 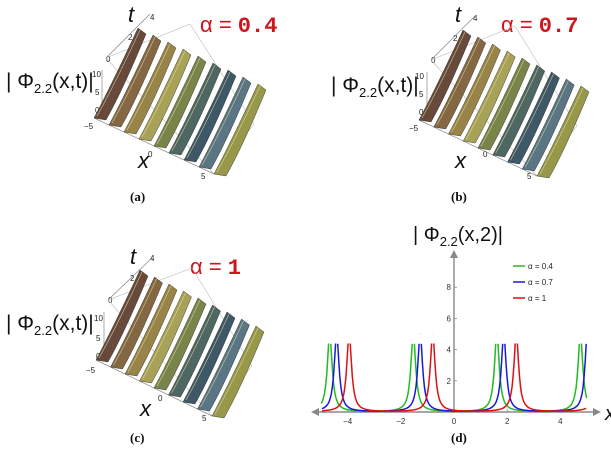 I want to click on y-tick-label: 6, so click(x=449, y=318).